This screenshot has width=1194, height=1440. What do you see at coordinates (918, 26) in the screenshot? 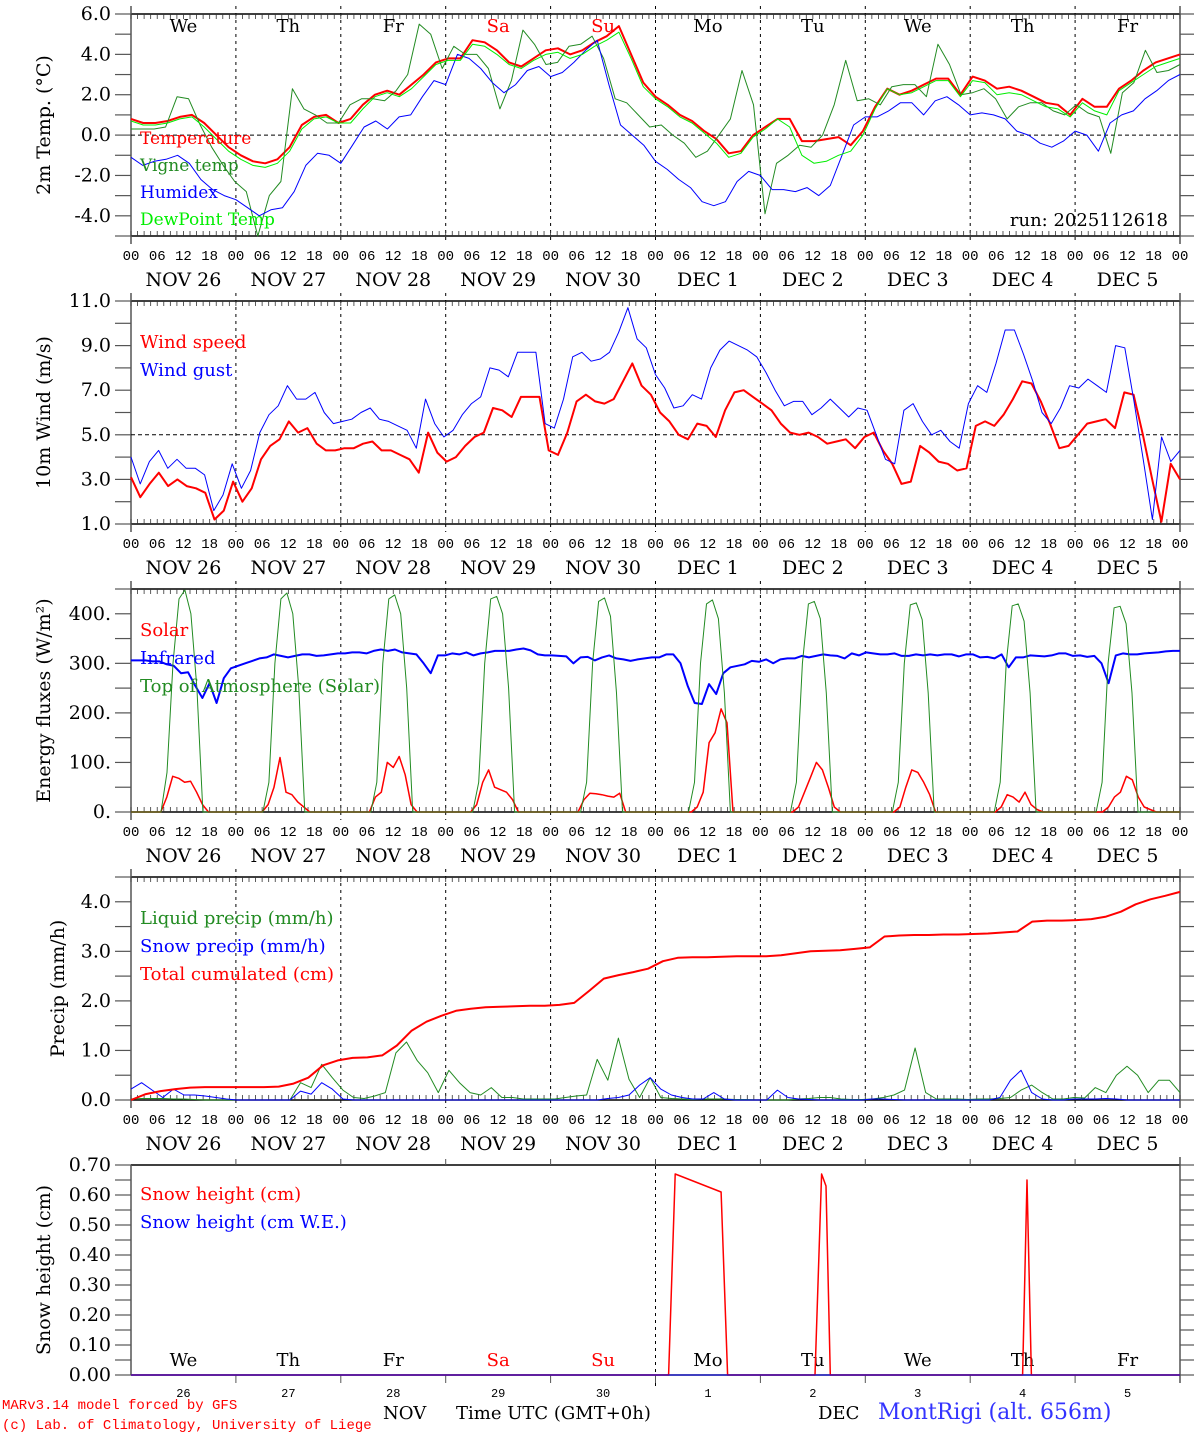
I see `weekday-label: We` at bounding box center [918, 26].